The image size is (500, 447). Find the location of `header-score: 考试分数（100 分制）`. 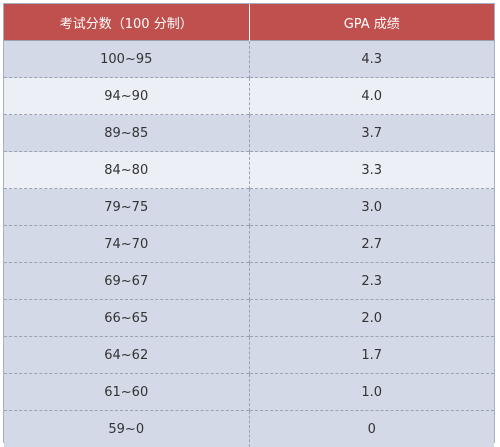

header-score: 考试分数（100 分制） is located at coordinates (126, 22).